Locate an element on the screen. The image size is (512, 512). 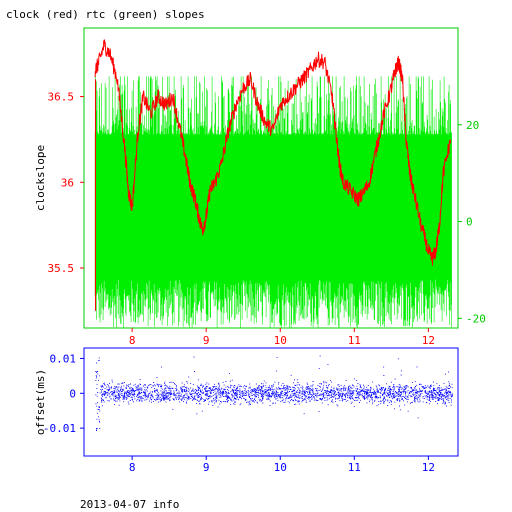
y-tick-label: 0 is located at coordinates (72, 393).